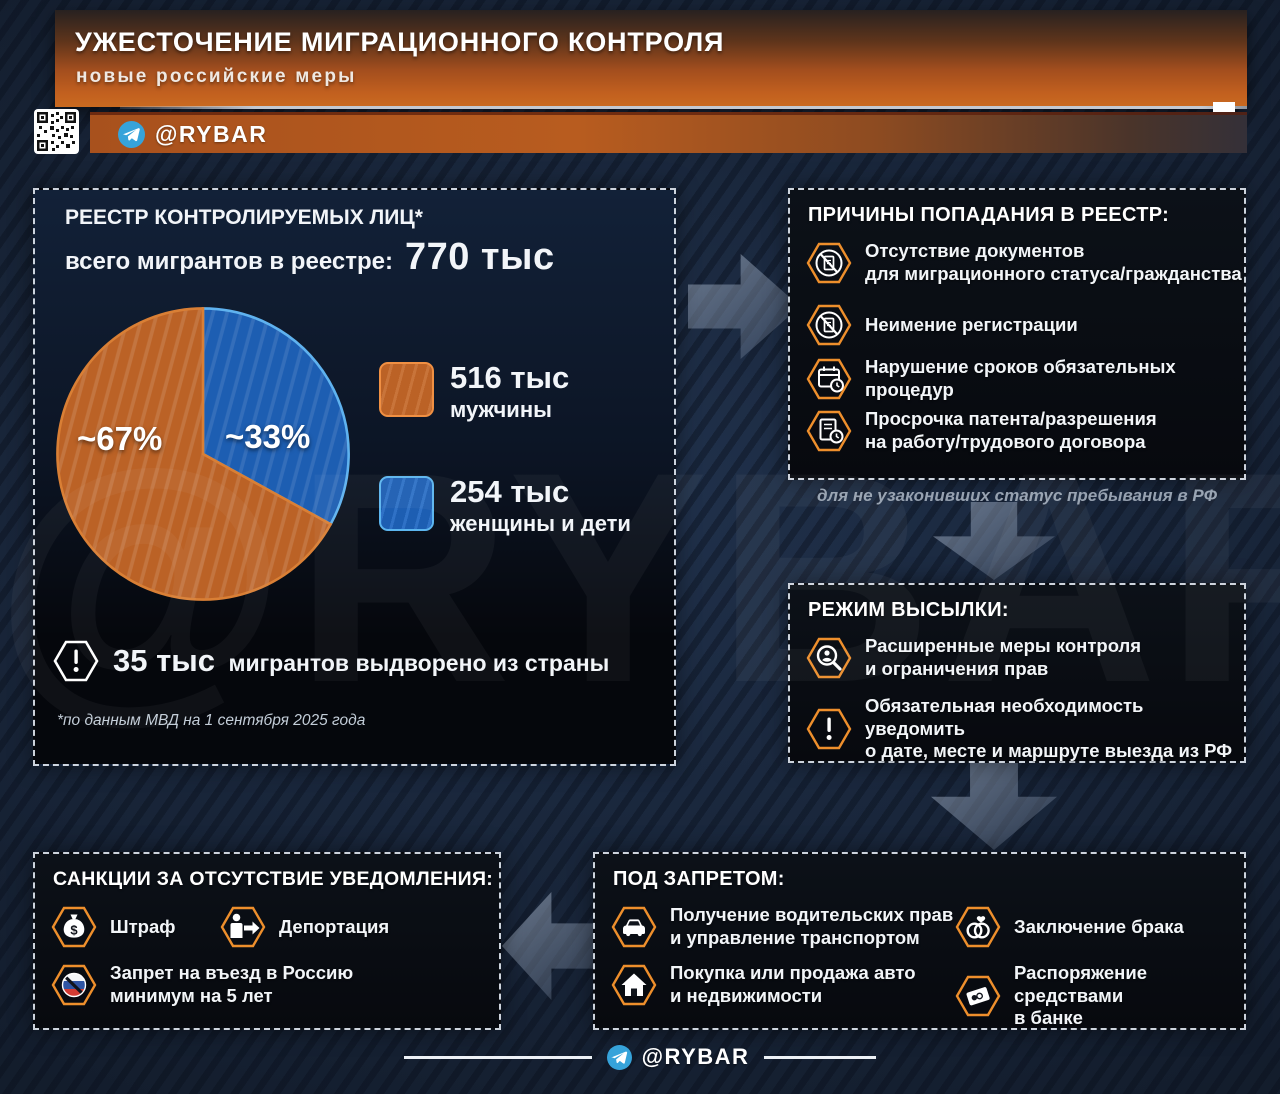  What do you see at coordinates (268, 436) in the screenshot?
I see `pie-label-women-percent: ~33%` at bounding box center [268, 436].